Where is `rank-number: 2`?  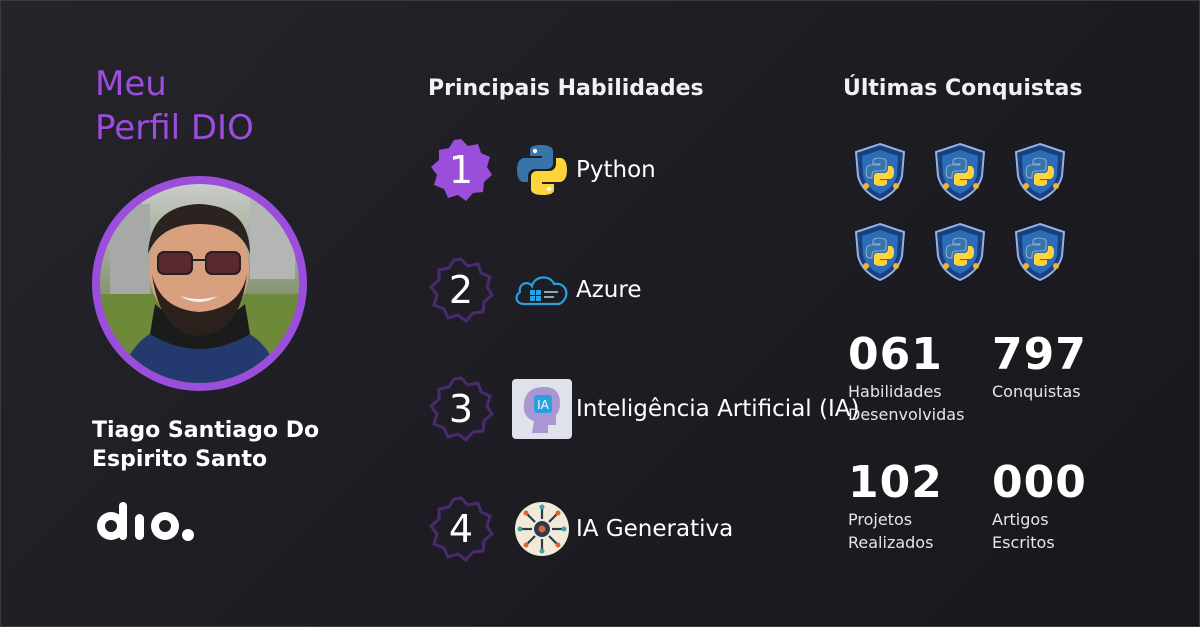 rank-number: 2 is located at coordinates (461, 290).